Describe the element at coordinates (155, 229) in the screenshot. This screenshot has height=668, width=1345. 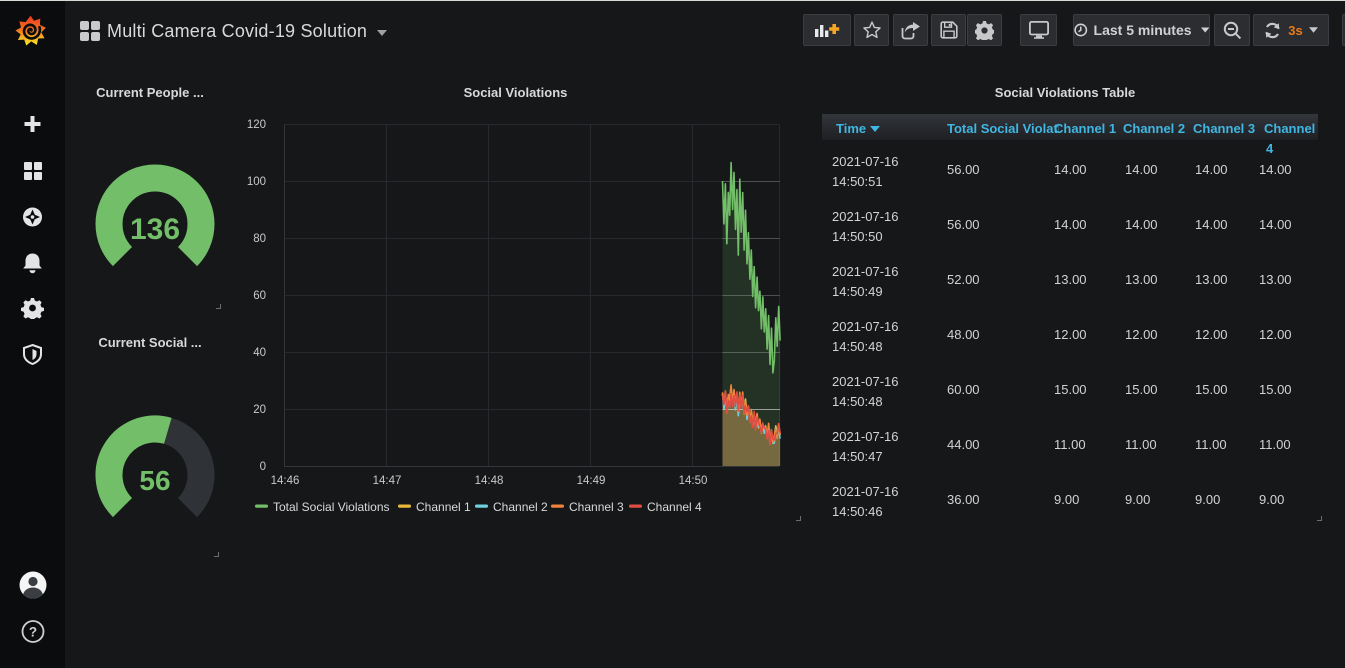
I see `svg-text: 136` at that location.